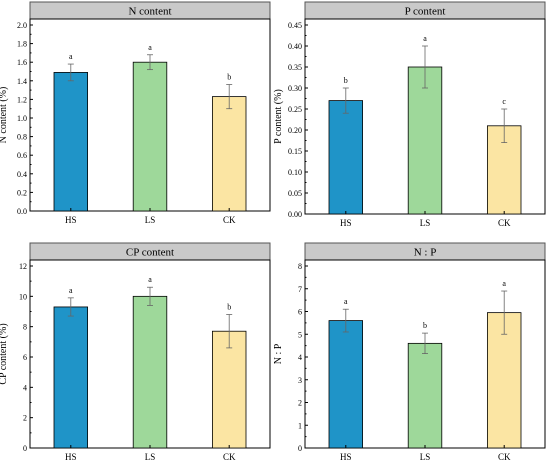 The width and height of the screenshot is (550, 471). I want to click on chart-2-ylabel: CP content (%), so click(4, 353).